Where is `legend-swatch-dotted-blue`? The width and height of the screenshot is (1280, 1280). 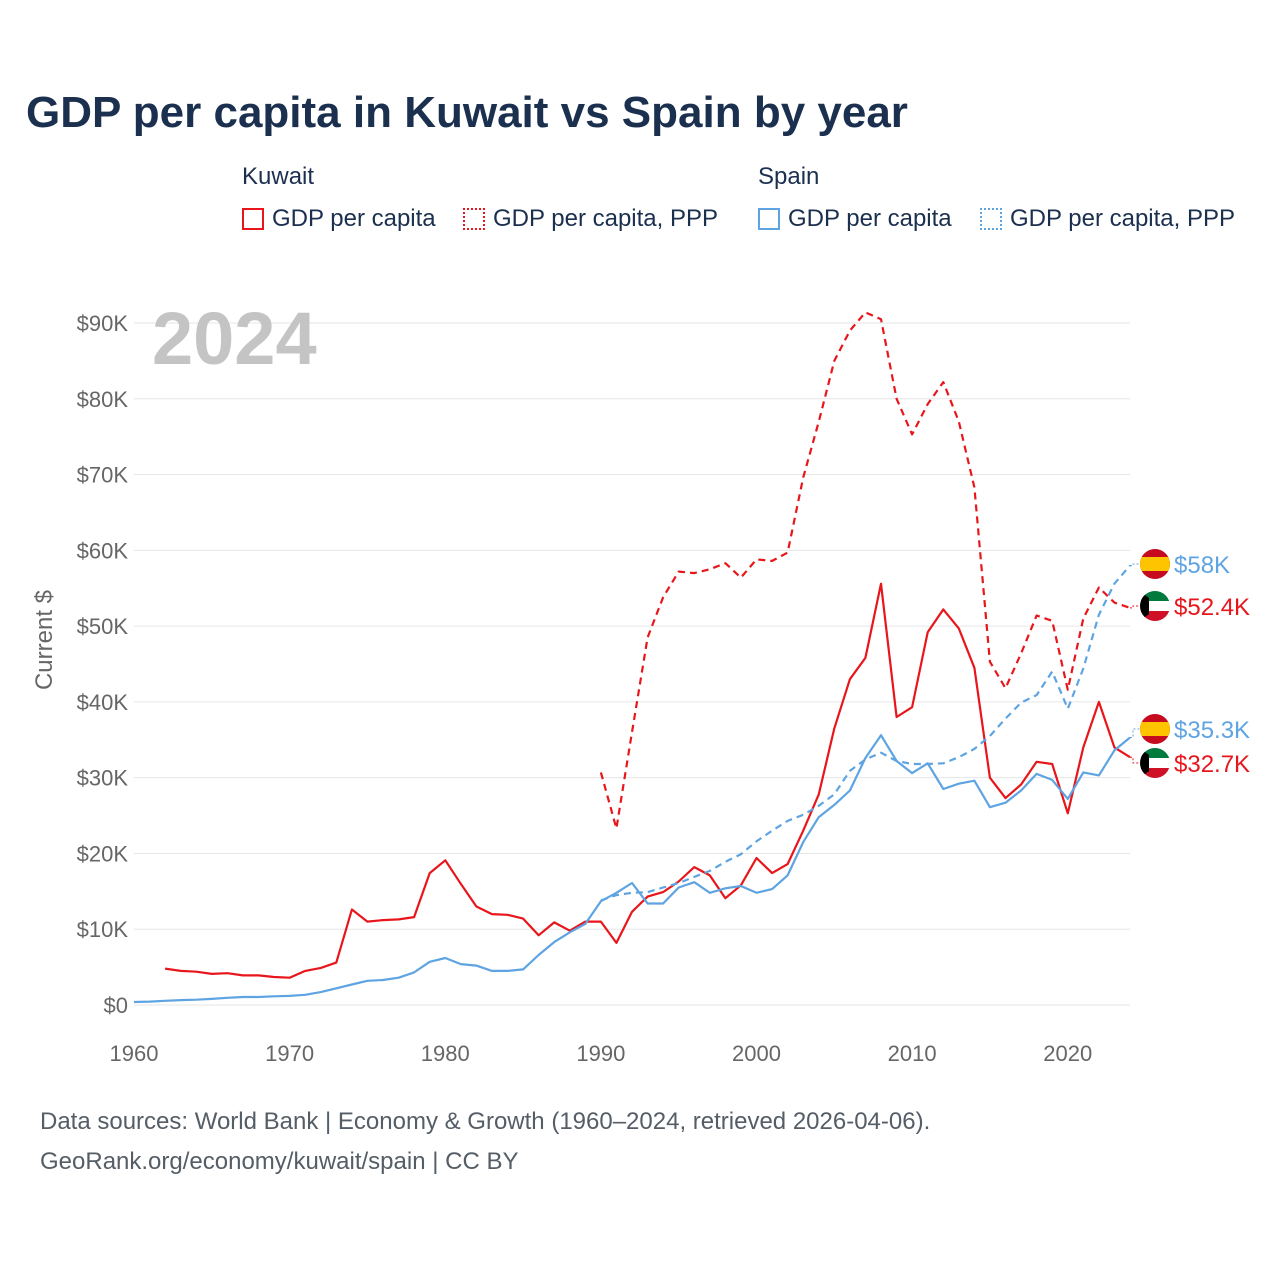 legend-swatch-dotted-blue is located at coordinates (991, 219).